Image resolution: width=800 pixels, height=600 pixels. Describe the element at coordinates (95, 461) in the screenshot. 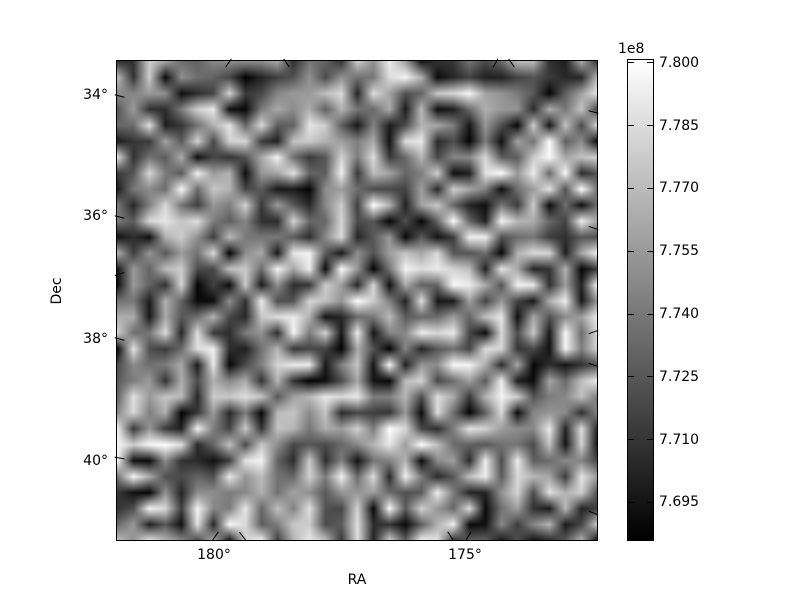

I see `y-tick-label: 40°` at that location.